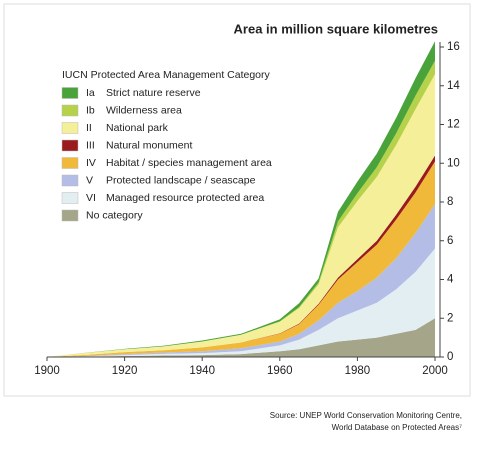 This screenshot has height=450, width=489. I want to click on legend-label: No category, so click(114, 215).